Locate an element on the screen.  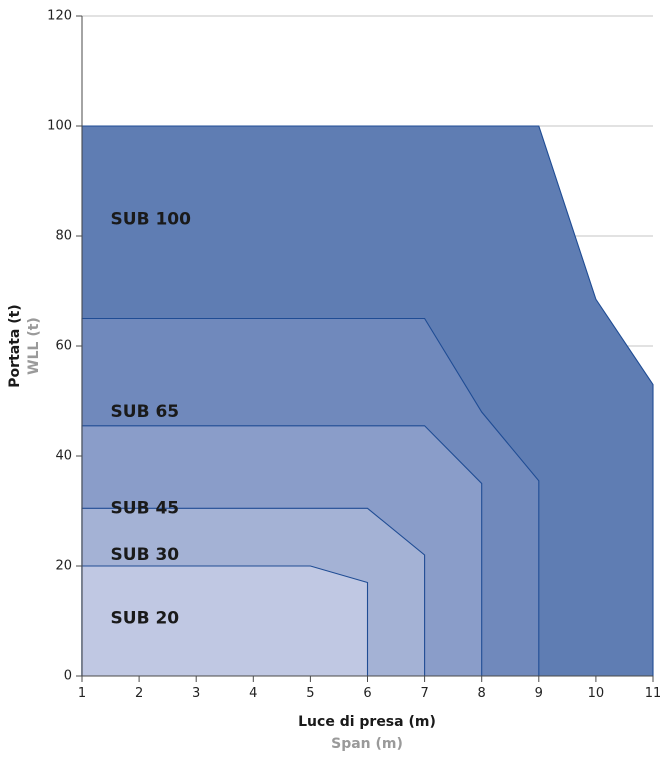
x-tick-label-4: 4 is located at coordinates (253, 693).